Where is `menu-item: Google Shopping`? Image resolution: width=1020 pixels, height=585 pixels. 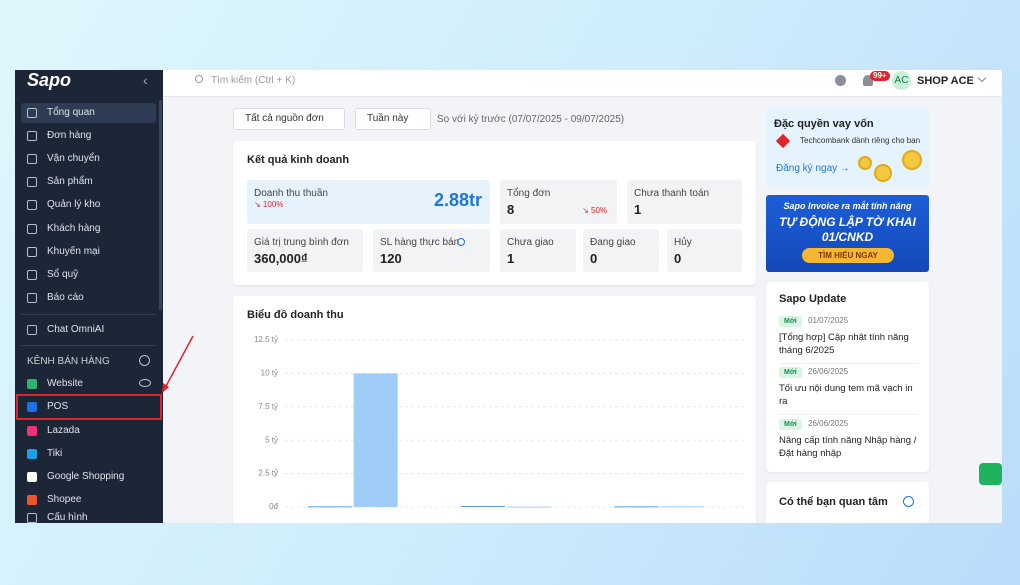 menu-item: Google Shopping is located at coordinates (88, 477).